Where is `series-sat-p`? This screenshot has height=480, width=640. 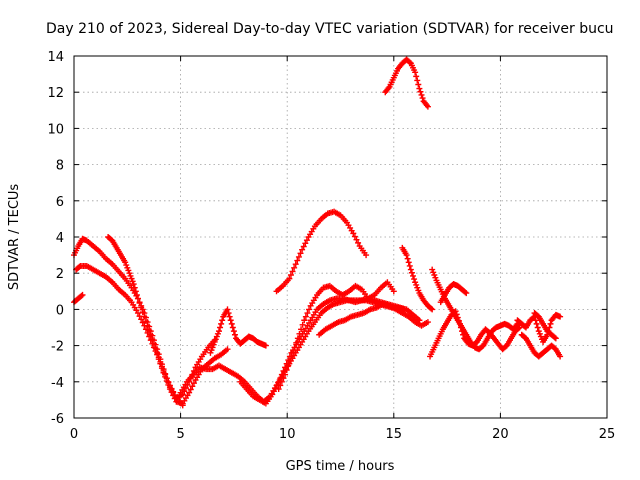
series-sat-p is located at coordinates (539, 328).